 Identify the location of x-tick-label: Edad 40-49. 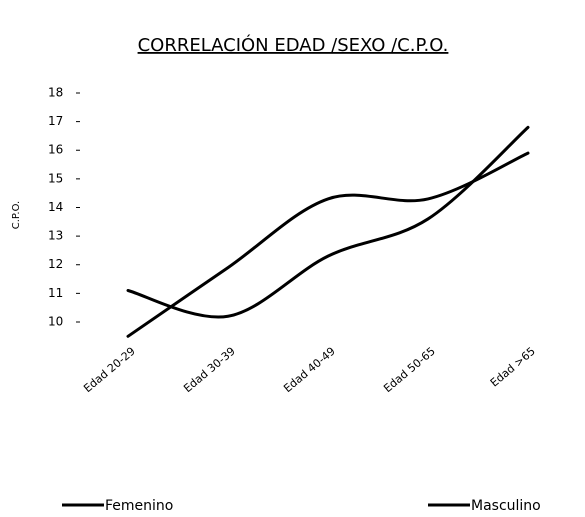
(309, 370).